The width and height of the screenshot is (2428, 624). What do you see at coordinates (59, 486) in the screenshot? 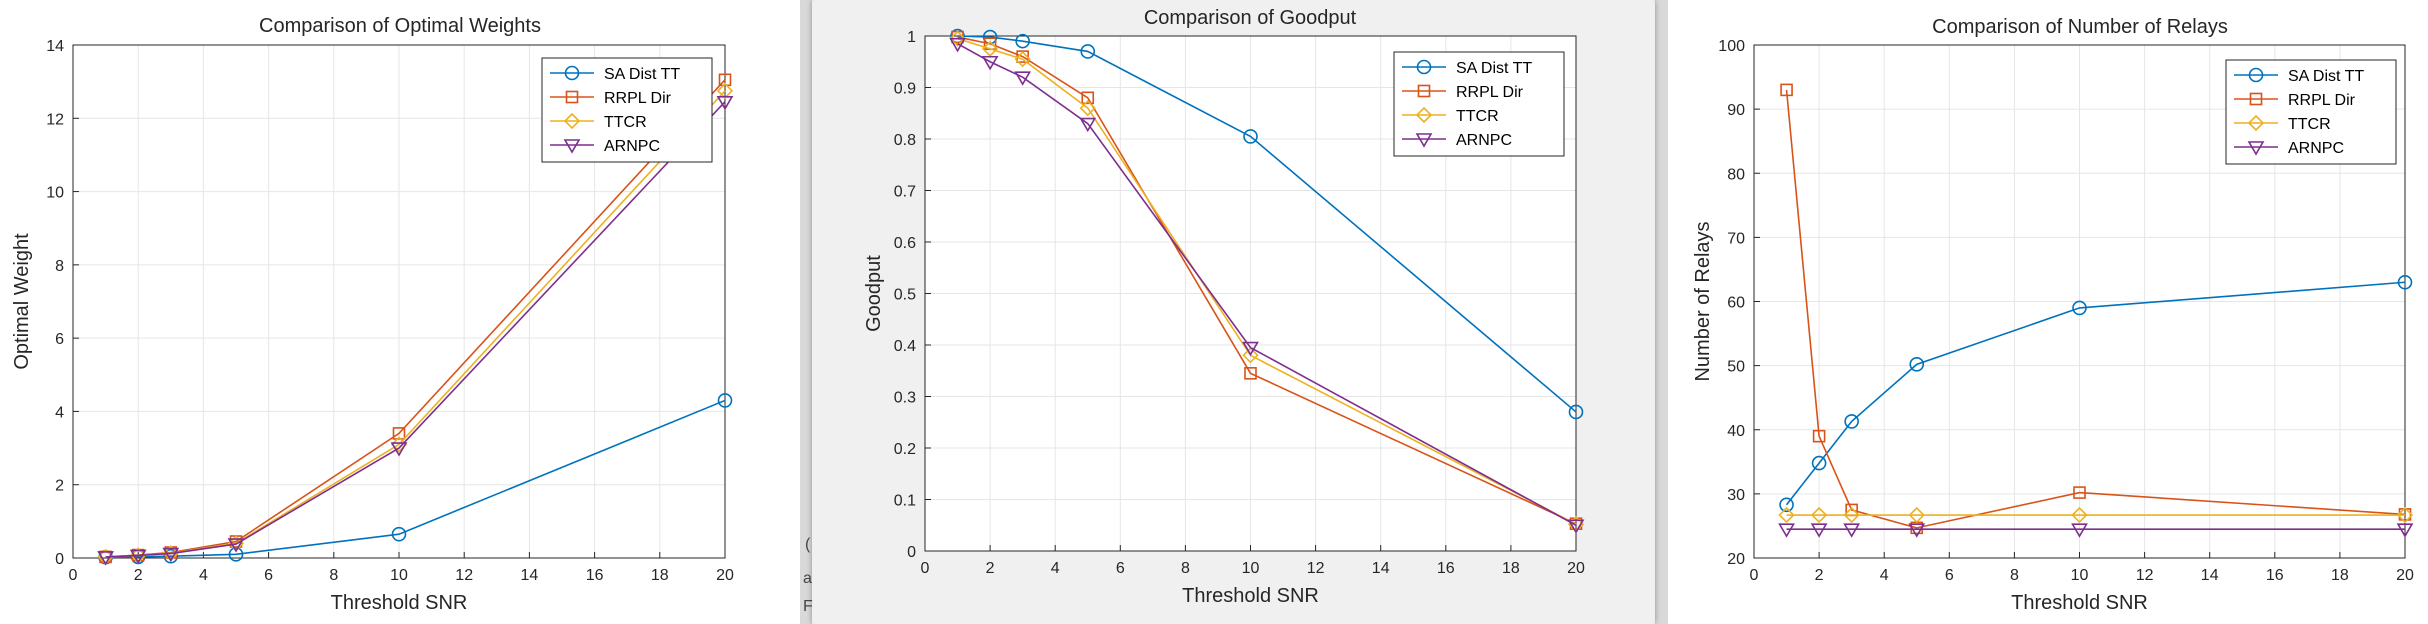
I see `y-tick-label: 2` at bounding box center [59, 486].